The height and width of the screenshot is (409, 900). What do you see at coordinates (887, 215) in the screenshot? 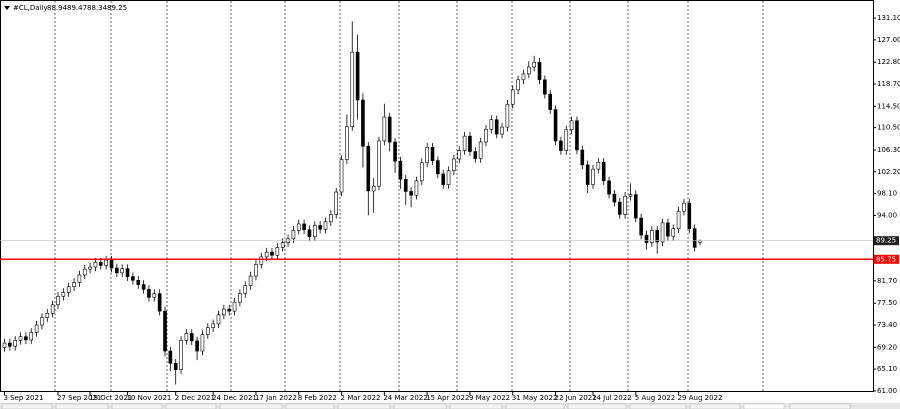
I see `y-tick-label: 94.00` at bounding box center [887, 215].